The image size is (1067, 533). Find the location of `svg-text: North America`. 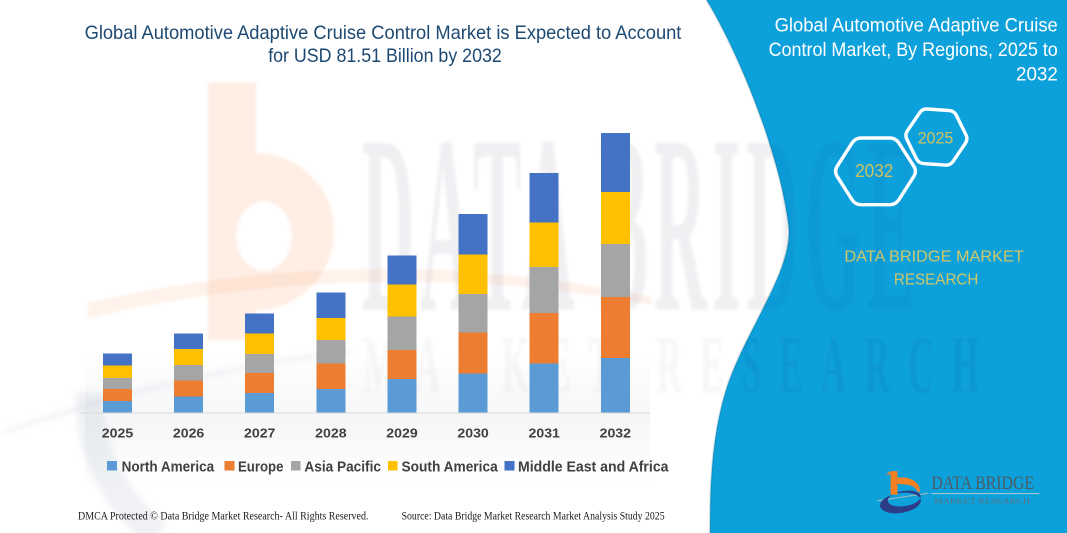

svg-text: North America is located at coordinates (168, 466).